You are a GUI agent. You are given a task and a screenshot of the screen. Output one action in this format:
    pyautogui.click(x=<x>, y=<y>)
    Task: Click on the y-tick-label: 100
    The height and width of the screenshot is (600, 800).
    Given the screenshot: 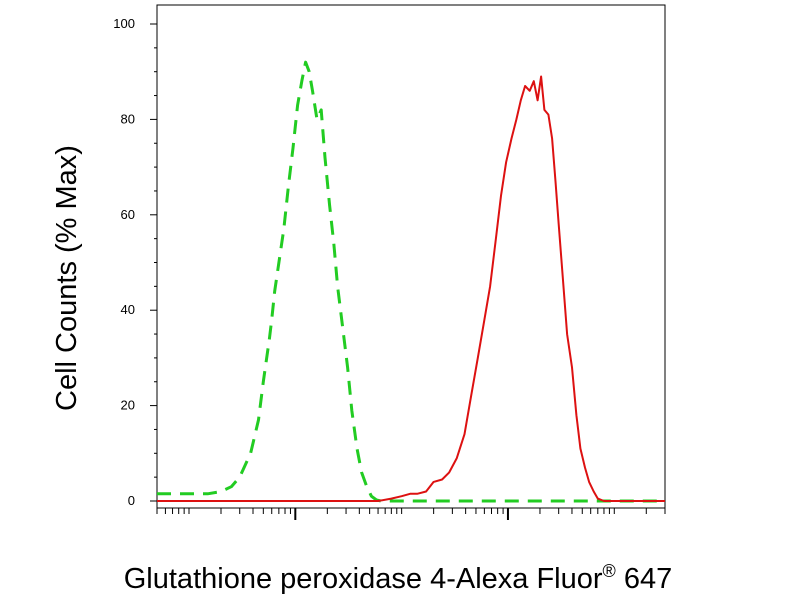 What is the action you would take?
    pyautogui.click(x=124, y=23)
    